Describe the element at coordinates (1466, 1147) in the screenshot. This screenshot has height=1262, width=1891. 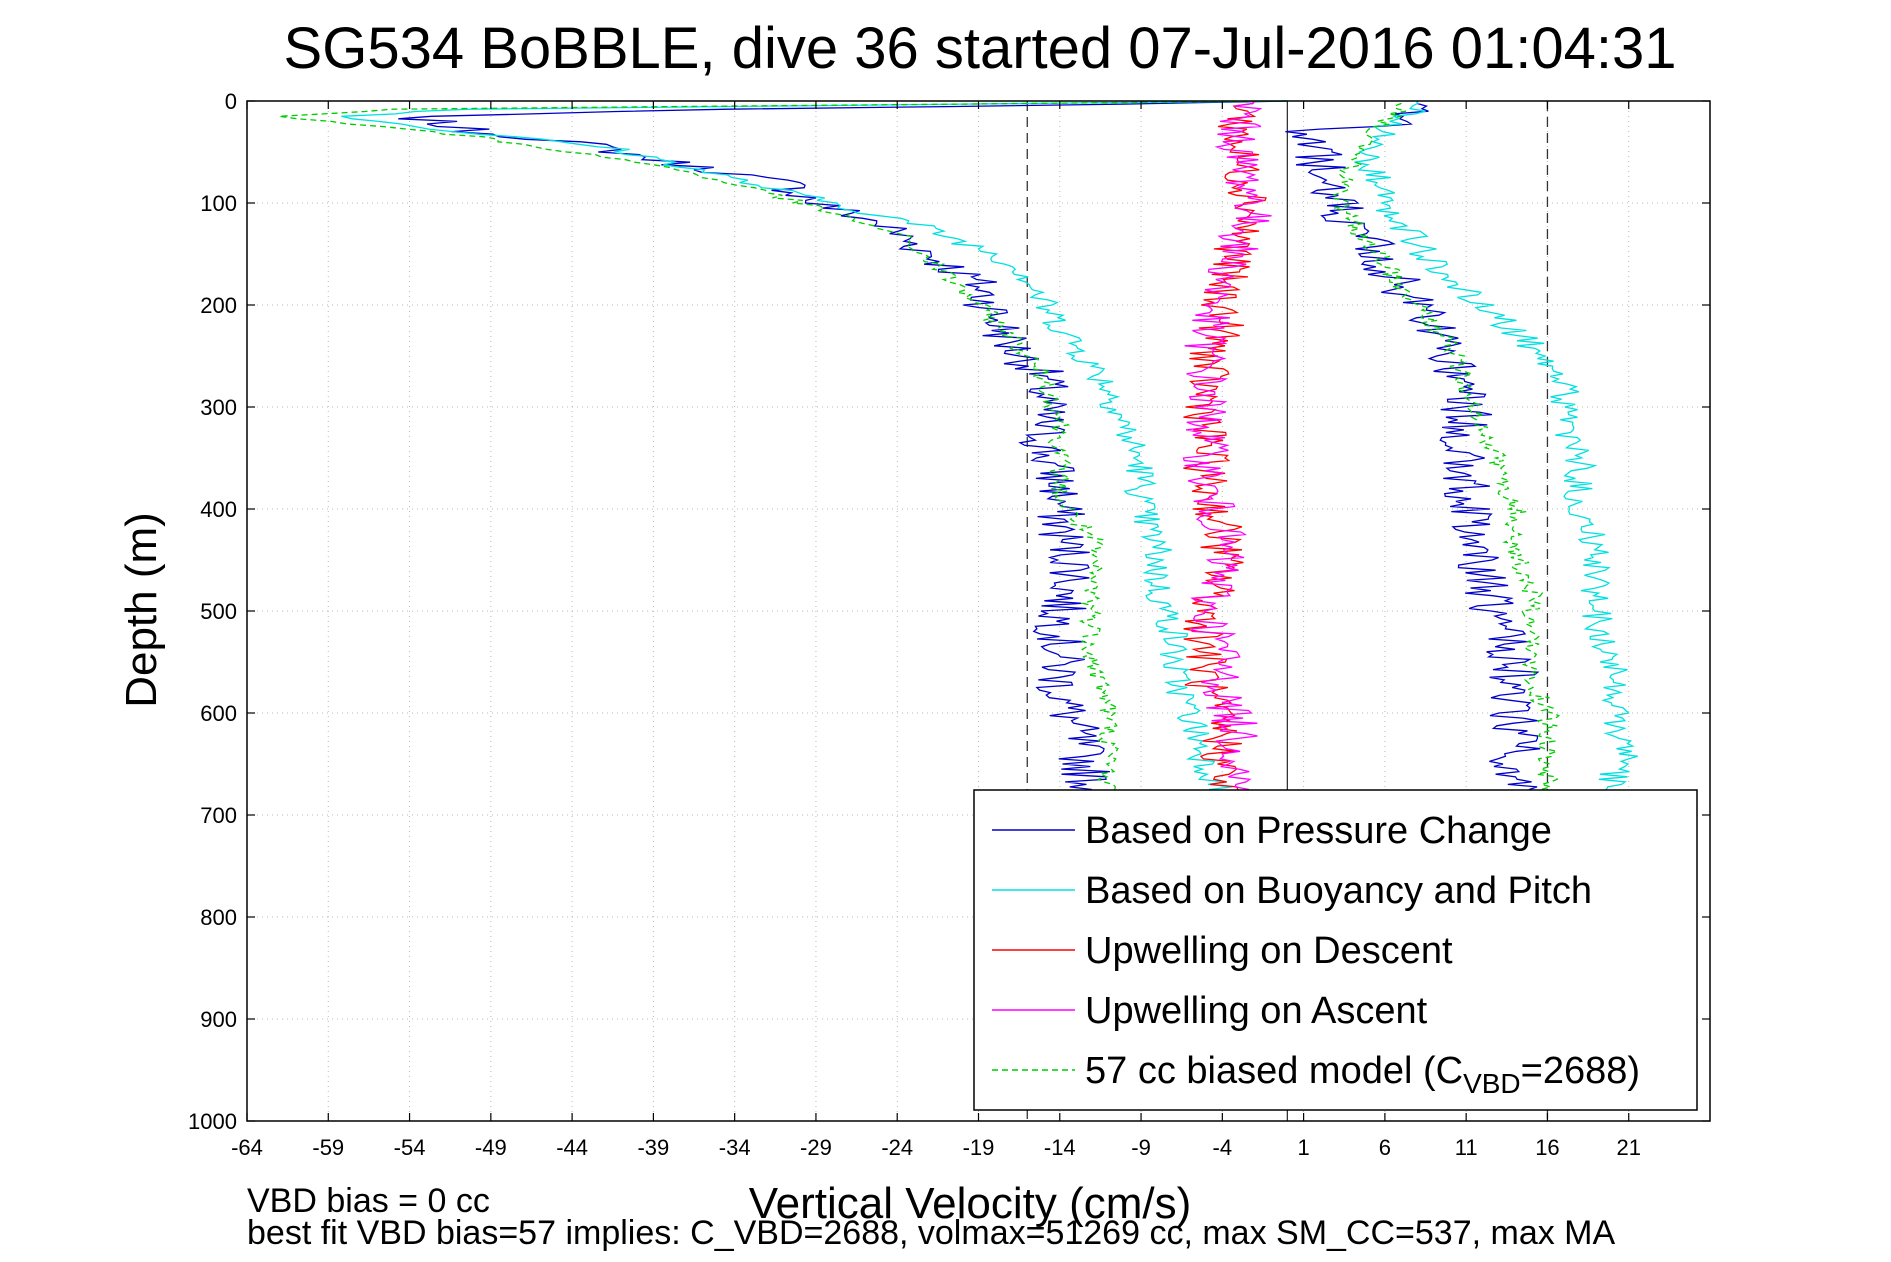
I see `x-tick-label: 11` at that location.